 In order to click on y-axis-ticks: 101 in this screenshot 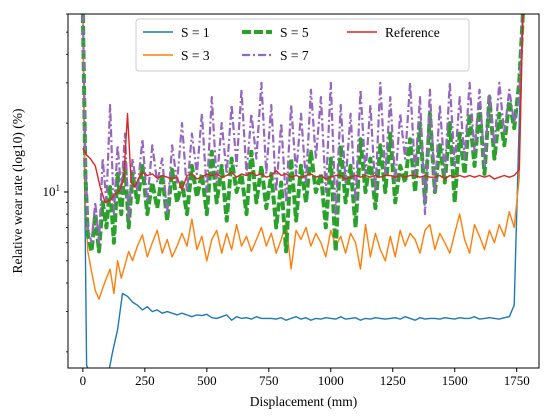, I will do `click(55, 183)`.